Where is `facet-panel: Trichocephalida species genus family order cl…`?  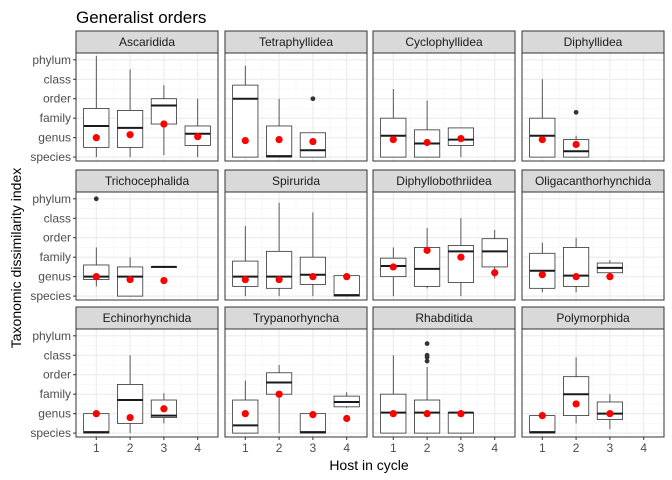
facet-panel: Trichocephalida species genus family order cl… is located at coordinates (124, 236).